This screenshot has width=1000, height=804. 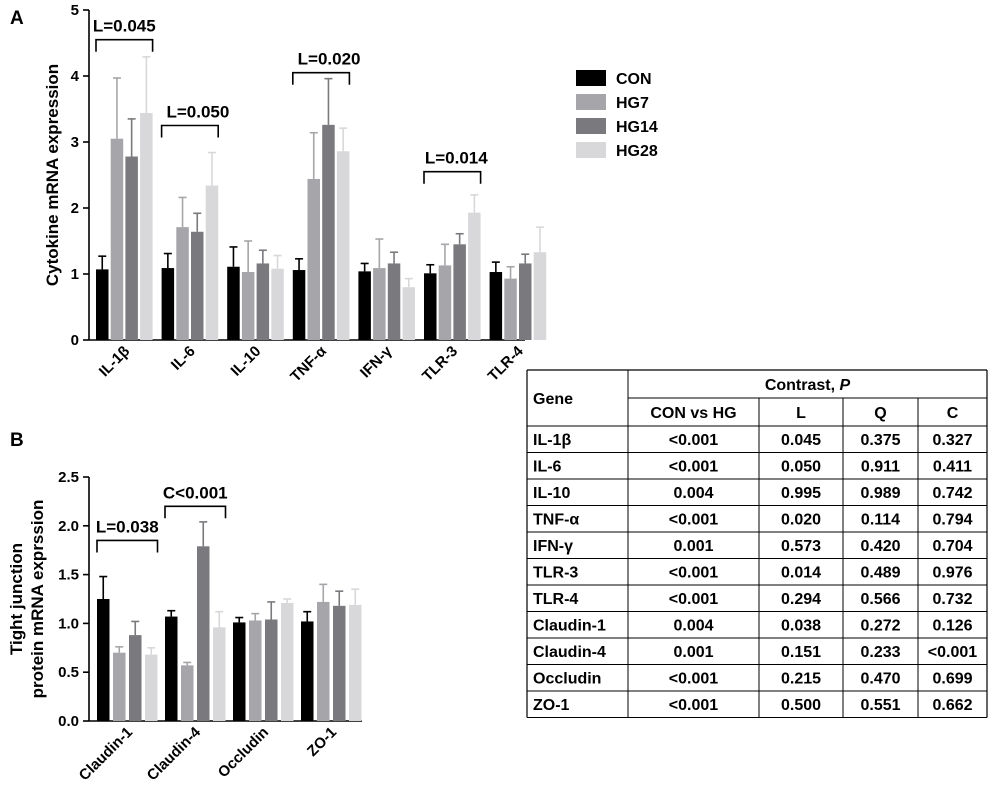 I want to click on y-tick-label: 2.0, so click(x=68, y=526).